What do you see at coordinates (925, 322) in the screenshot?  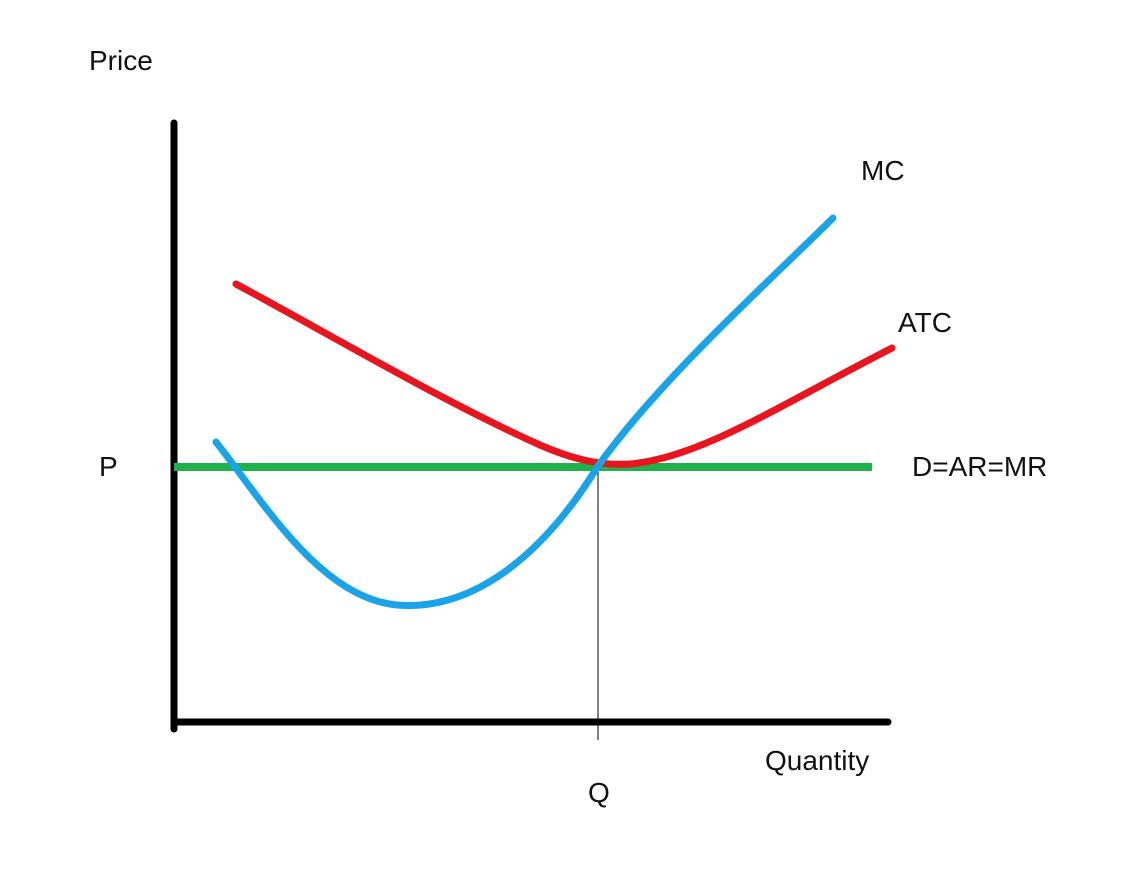 I see `atc-label: ATC` at bounding box center [925, 322].